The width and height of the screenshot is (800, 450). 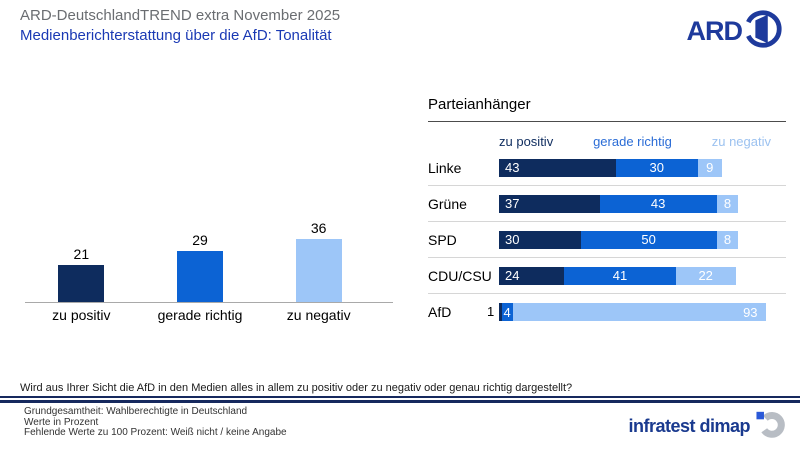 I want to click on infratest-dimap-mark-icon, so click(x=771, y=426).